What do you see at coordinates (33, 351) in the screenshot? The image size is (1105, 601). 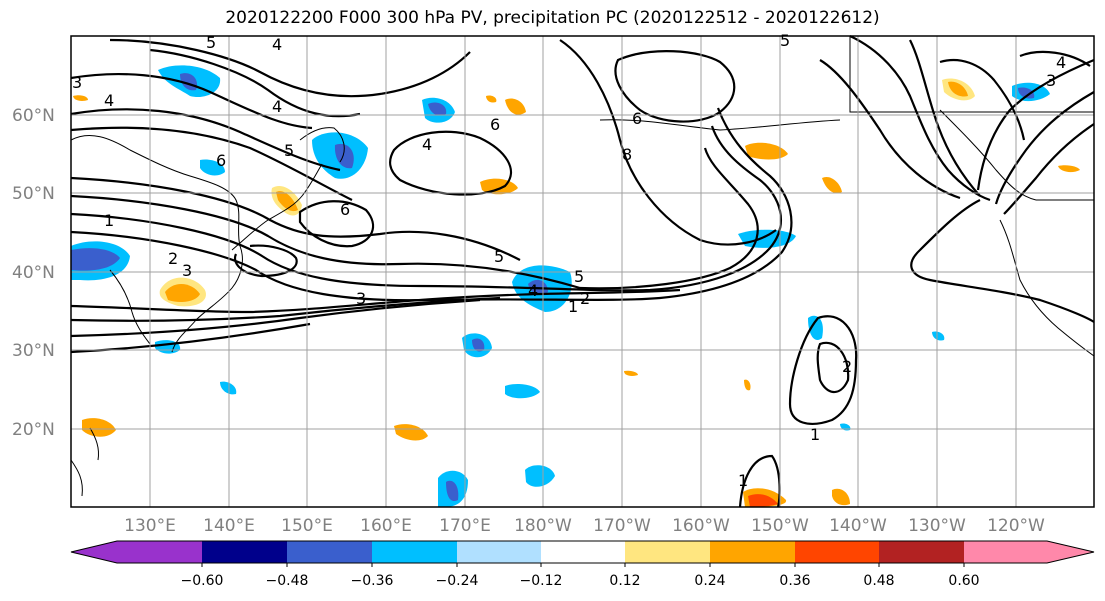 I see `lat-label: 30°N` at bounding box center [33, 351].